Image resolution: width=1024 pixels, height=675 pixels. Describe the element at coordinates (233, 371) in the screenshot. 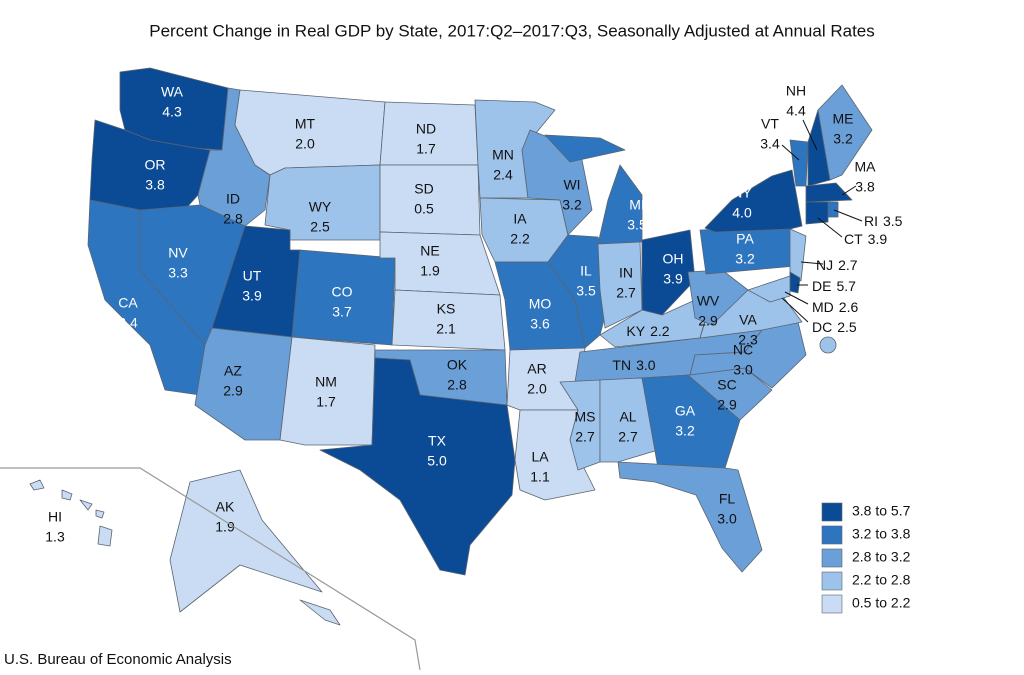

I see `state-abbr: AZ` at that location.